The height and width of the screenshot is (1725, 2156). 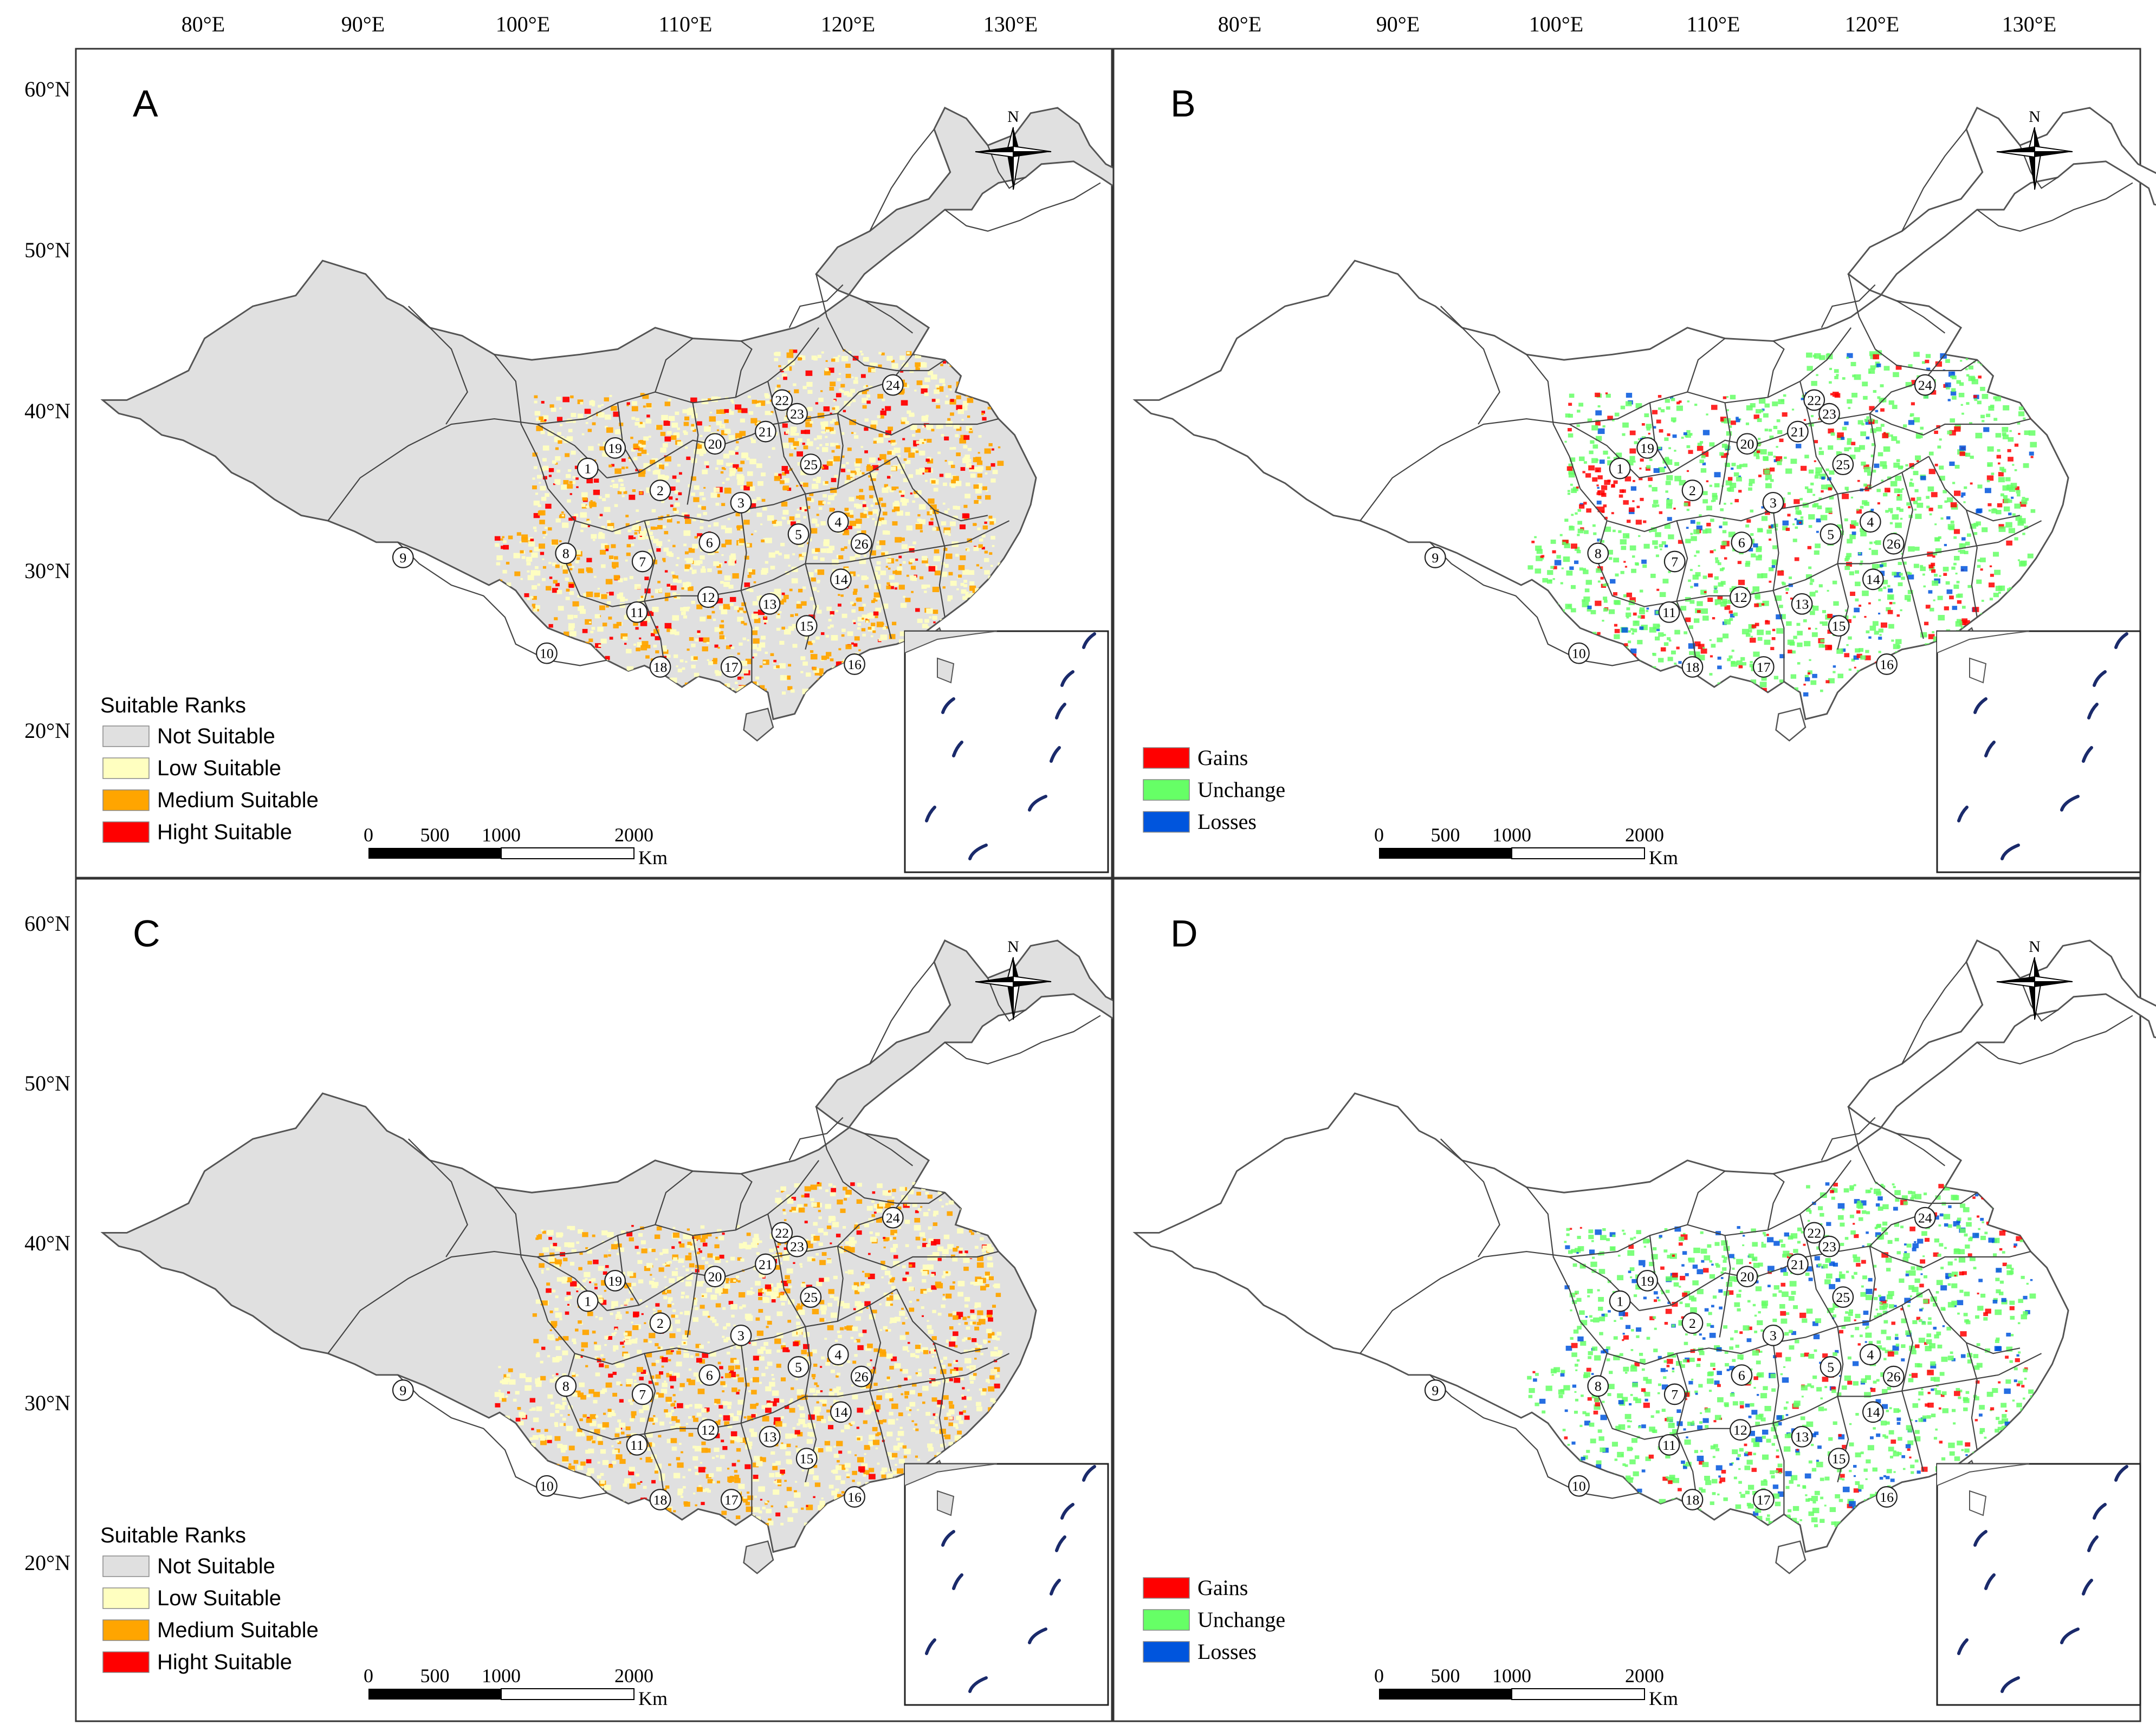 What do you see at coordinates (799, 534) in the screenshot?
I see `province-label: 5` at bounding box center [799, 534].